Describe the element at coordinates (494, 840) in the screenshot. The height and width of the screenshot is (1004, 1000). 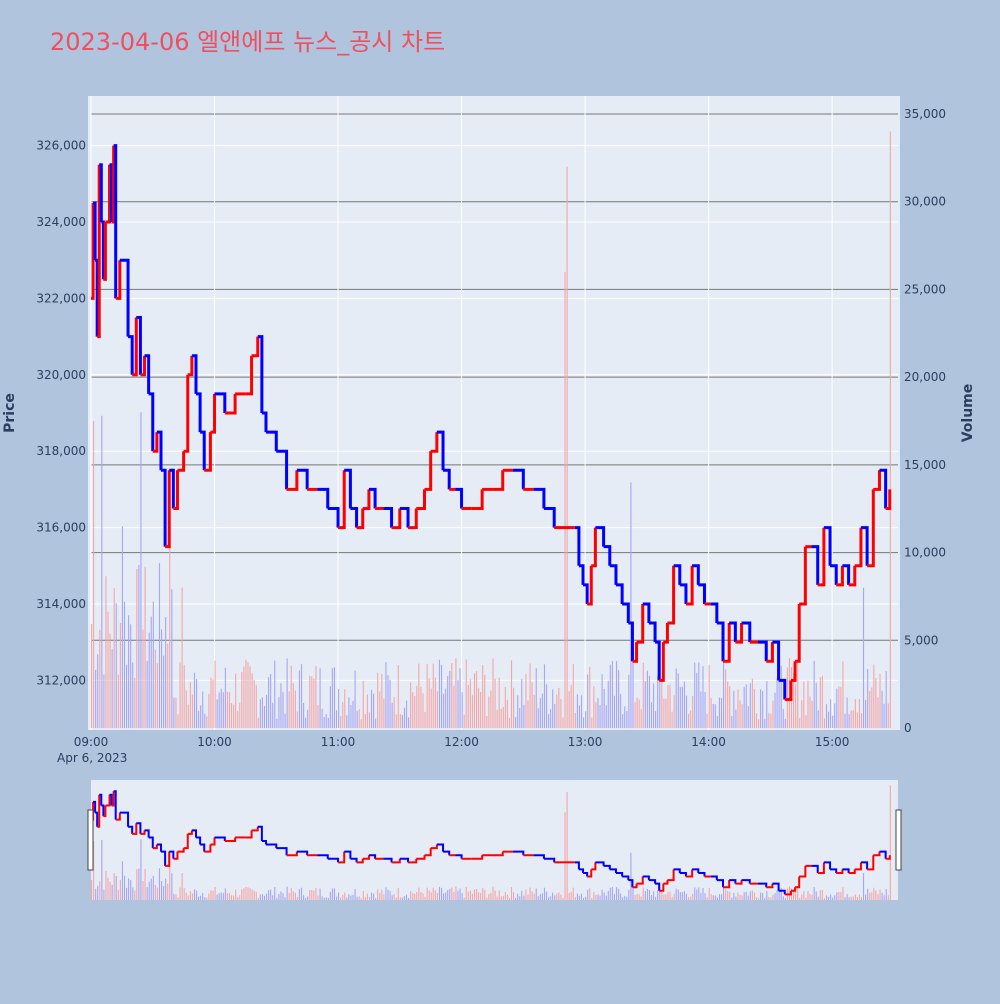
I see `rangeslider-area` at that location.